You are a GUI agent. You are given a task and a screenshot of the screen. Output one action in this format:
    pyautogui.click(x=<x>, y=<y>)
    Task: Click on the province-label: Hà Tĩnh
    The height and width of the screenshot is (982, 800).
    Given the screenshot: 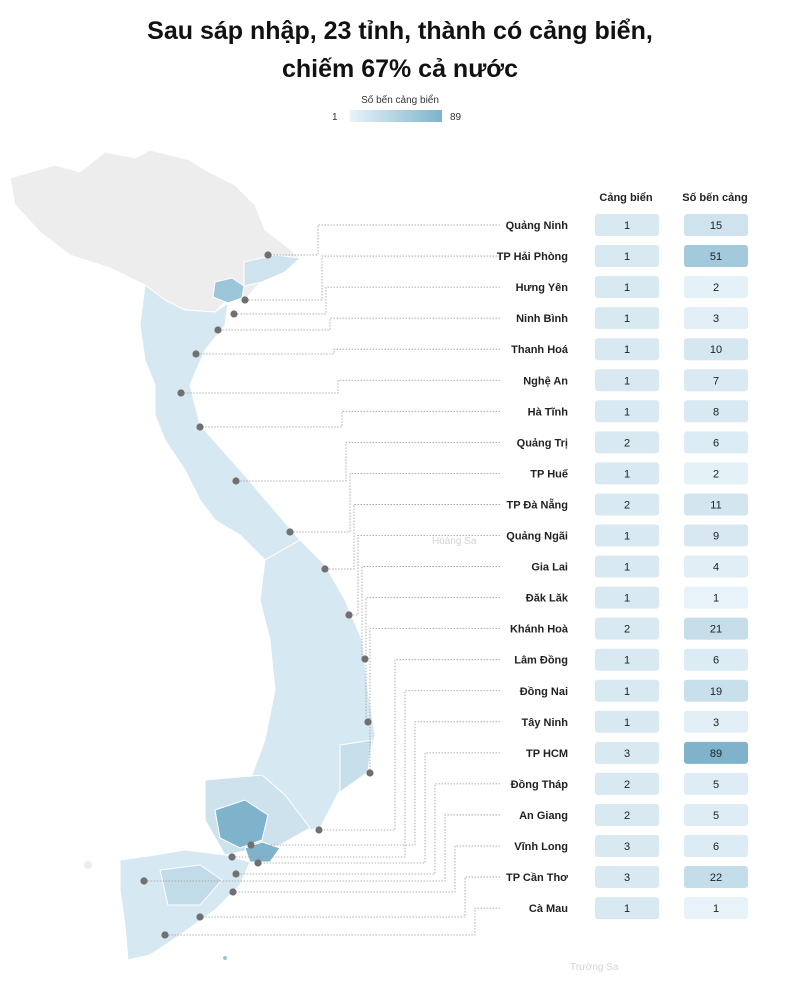 What is the action you would take?
    pyautogui.click(x=548, y=412)
    